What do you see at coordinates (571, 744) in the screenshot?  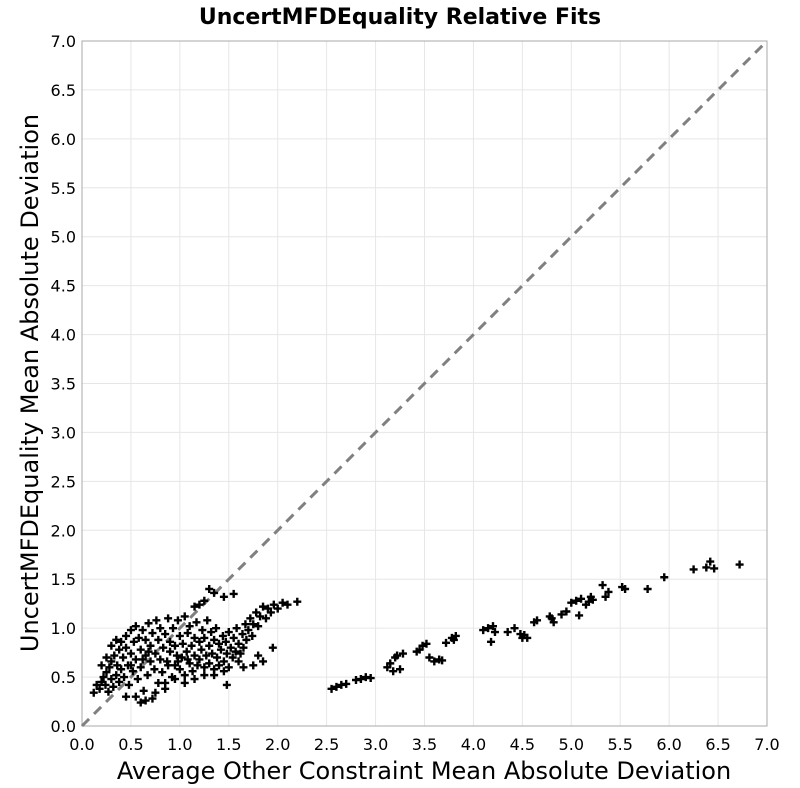 I see `x-tick-label: 5.0` at bounding box center [571, 744].